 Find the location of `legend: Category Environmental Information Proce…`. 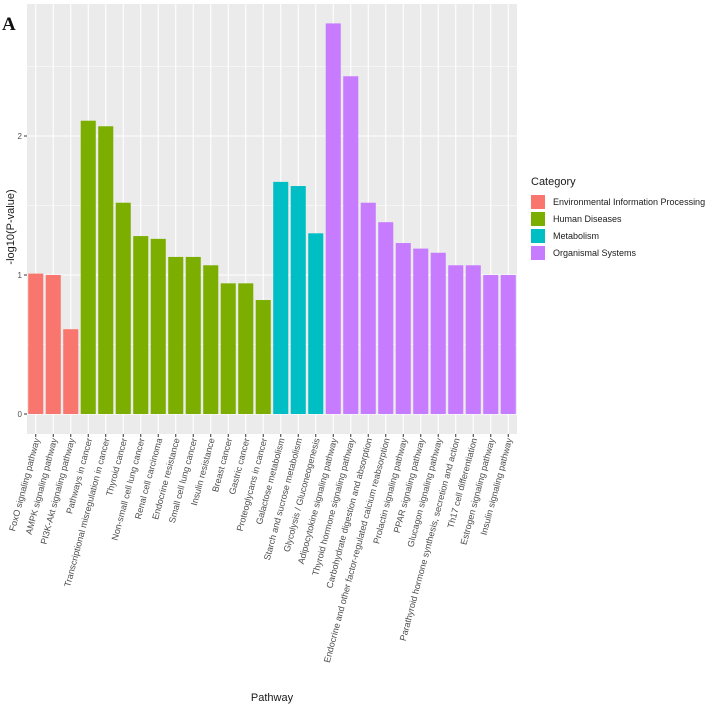

legend: Category Environmental Information Proce… is located at coordinates (618, 218).